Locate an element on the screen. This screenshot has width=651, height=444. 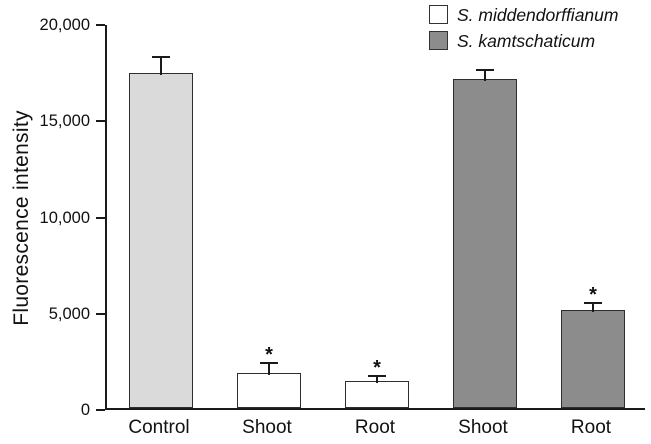
legend-swatch-white is located at coordinates (438, 14).